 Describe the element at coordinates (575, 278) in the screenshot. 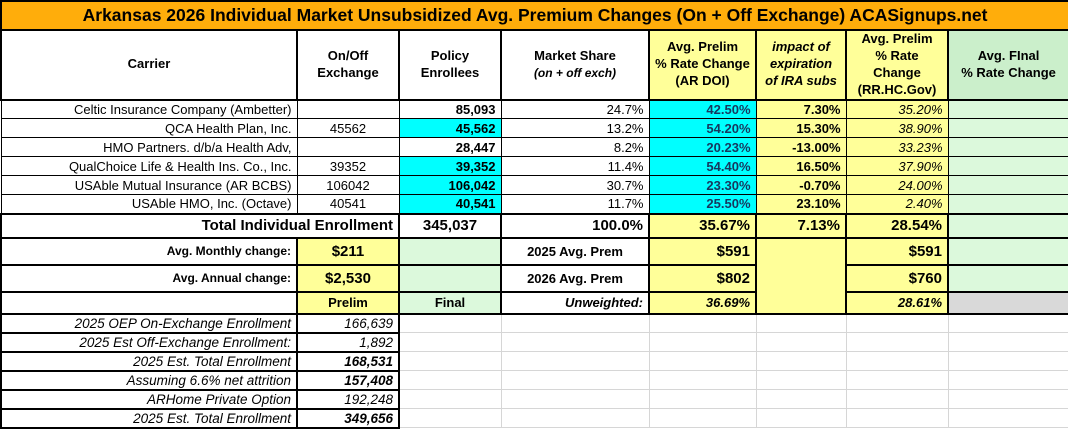

I see `prem-2026-label: 2026 Avg. Prem` at that location.